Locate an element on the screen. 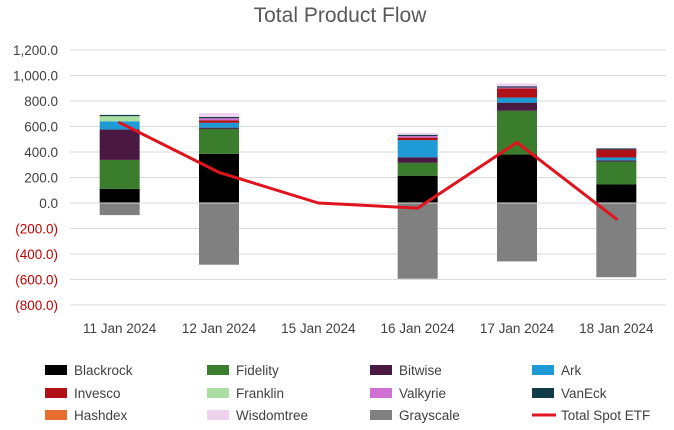 The image size is (674, 430). x-tick-label: 18 Jan 2024 is located at coordinates (616, 328).